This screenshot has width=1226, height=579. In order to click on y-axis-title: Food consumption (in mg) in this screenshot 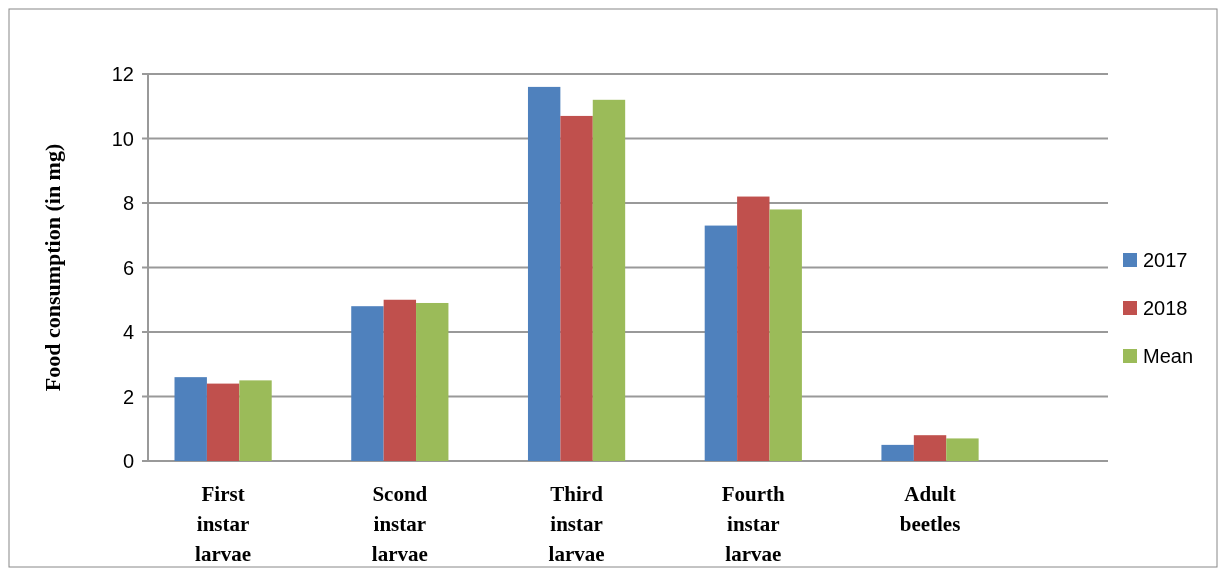, I will do `click(52, 267)`.